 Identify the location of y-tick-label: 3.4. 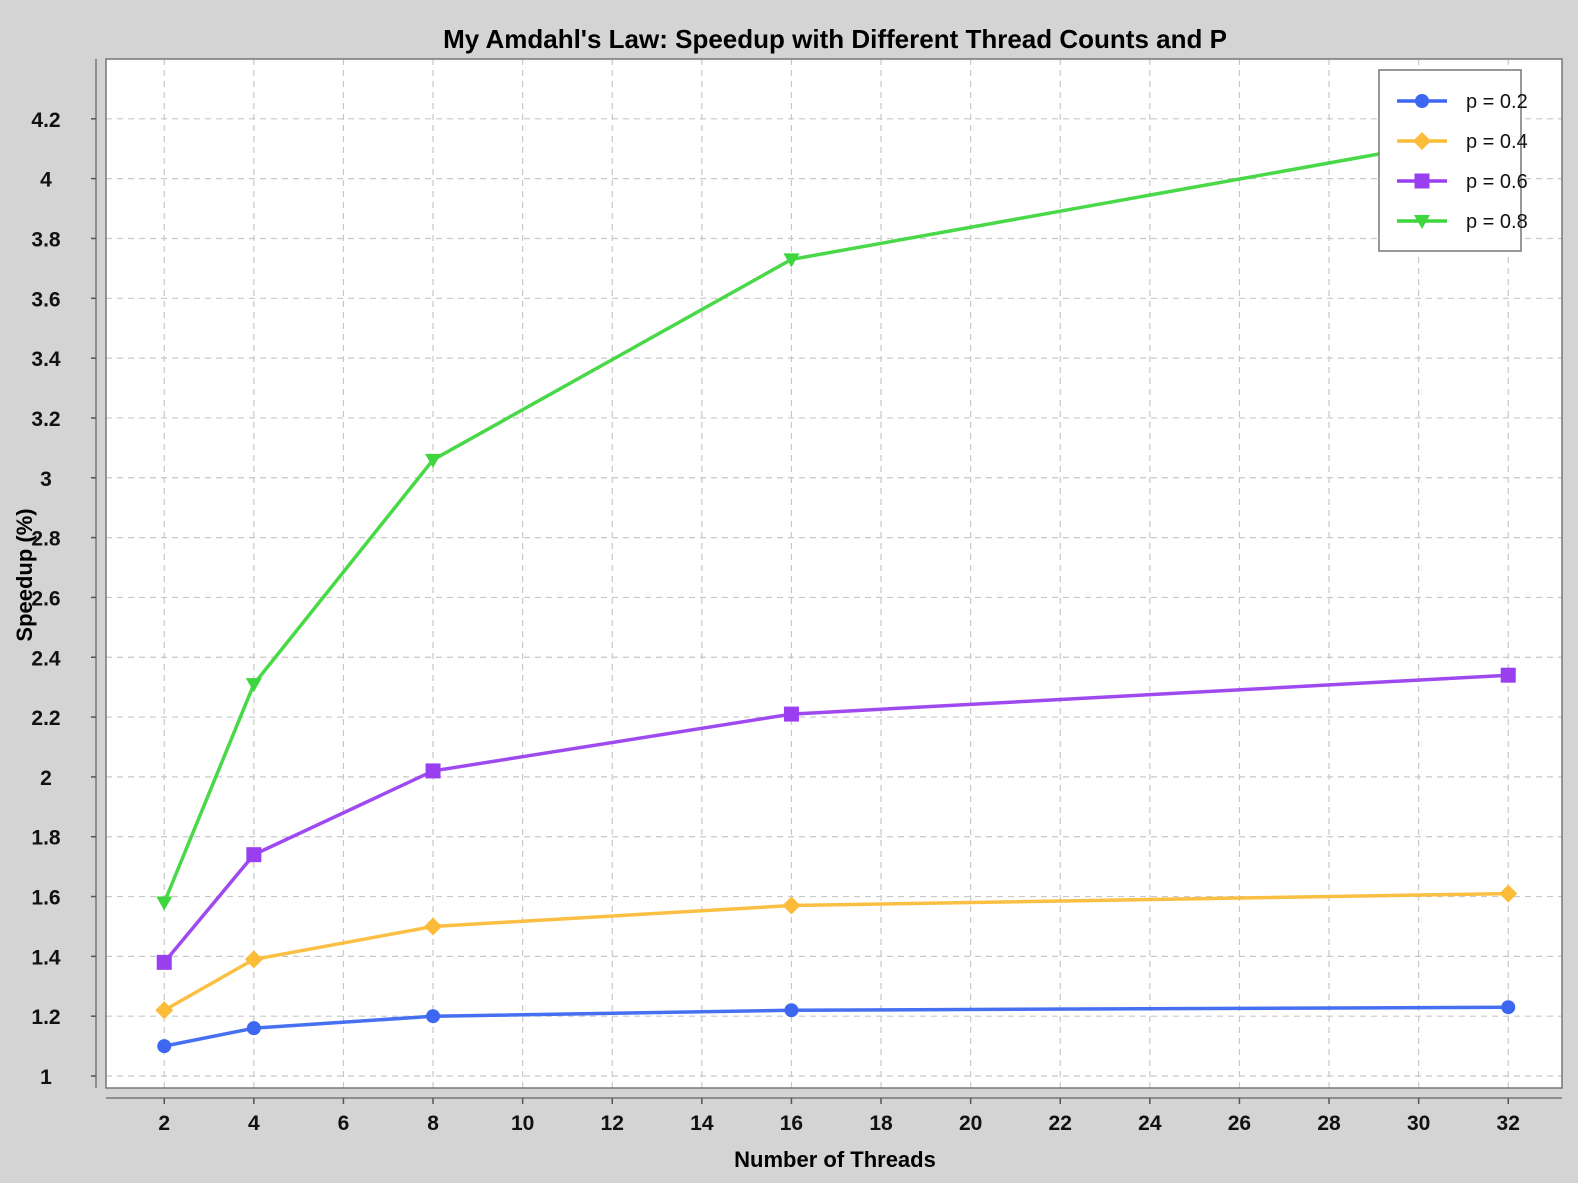
(46, 359).